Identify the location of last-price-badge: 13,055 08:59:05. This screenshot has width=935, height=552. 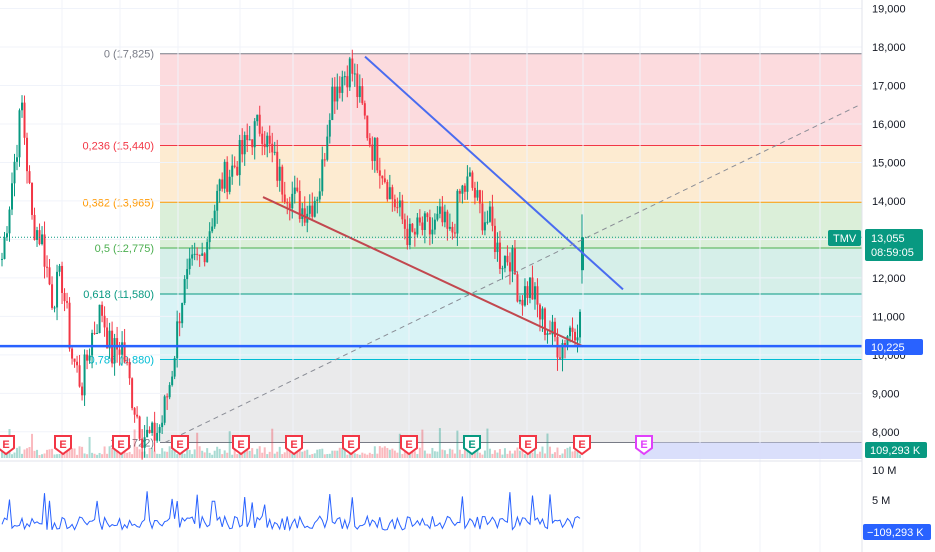
(894, 245).